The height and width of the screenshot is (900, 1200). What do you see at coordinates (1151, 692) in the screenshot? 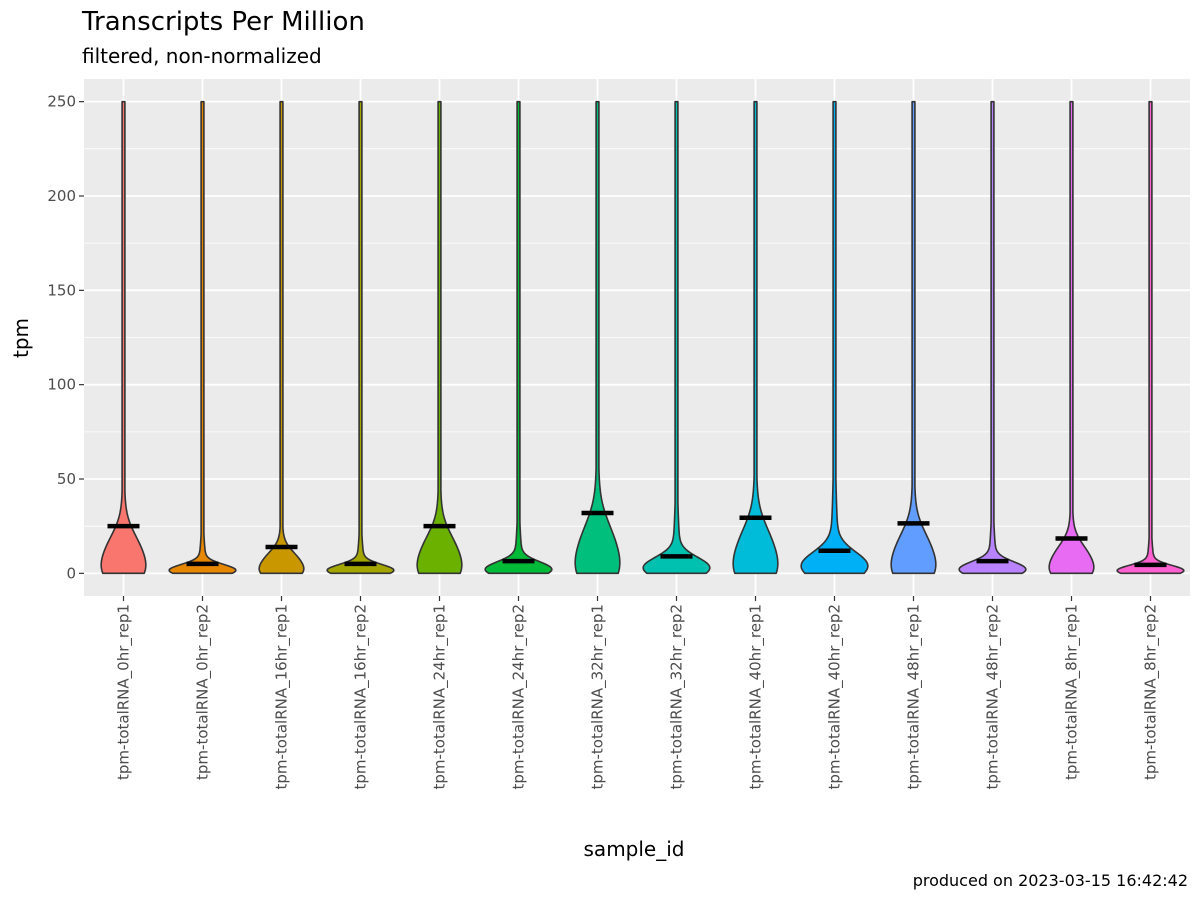
I see `x-tick-label: tpm-totalRNA_8hr_rep2` at bounding box center [1151, 692].